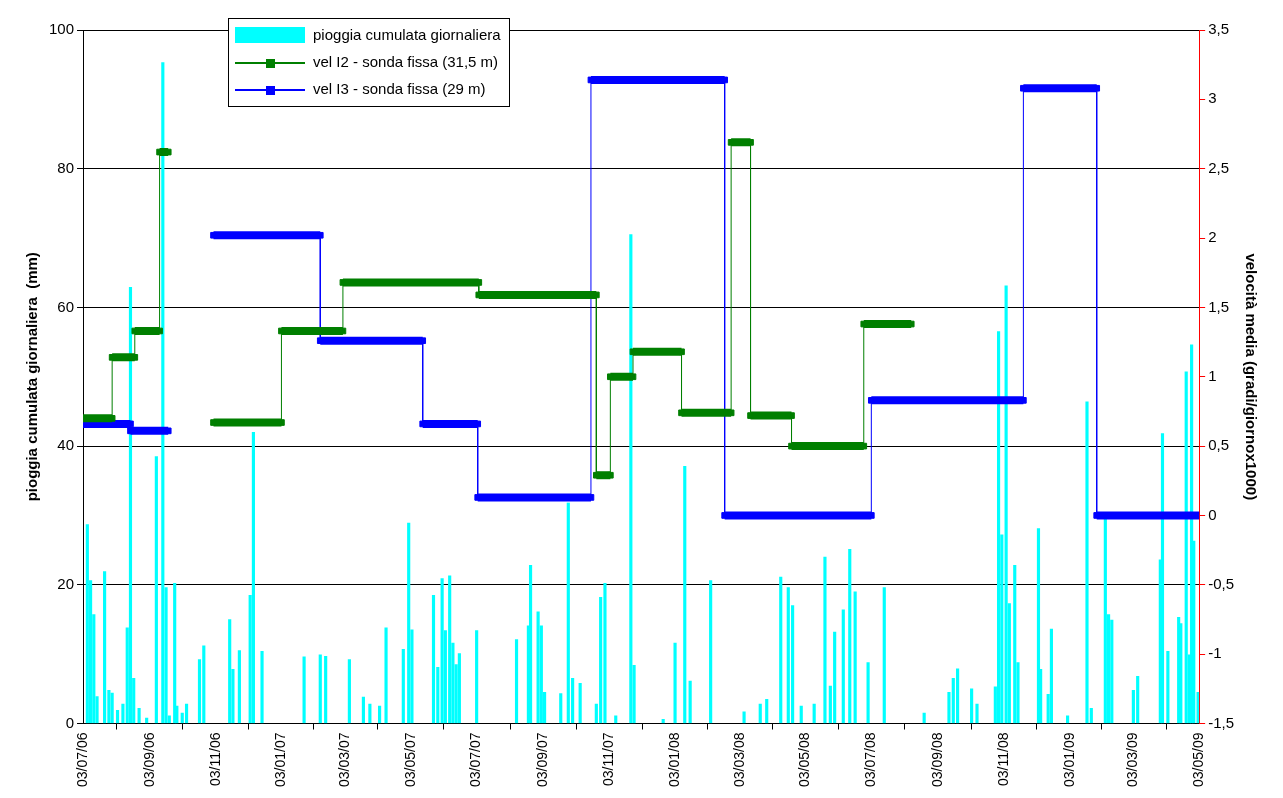 The width and height of the screenshot is (1283, 798). Describe the element at coordinates (1215, 653) in the screenshot. I see `y2-tick-label: -1` at that location.